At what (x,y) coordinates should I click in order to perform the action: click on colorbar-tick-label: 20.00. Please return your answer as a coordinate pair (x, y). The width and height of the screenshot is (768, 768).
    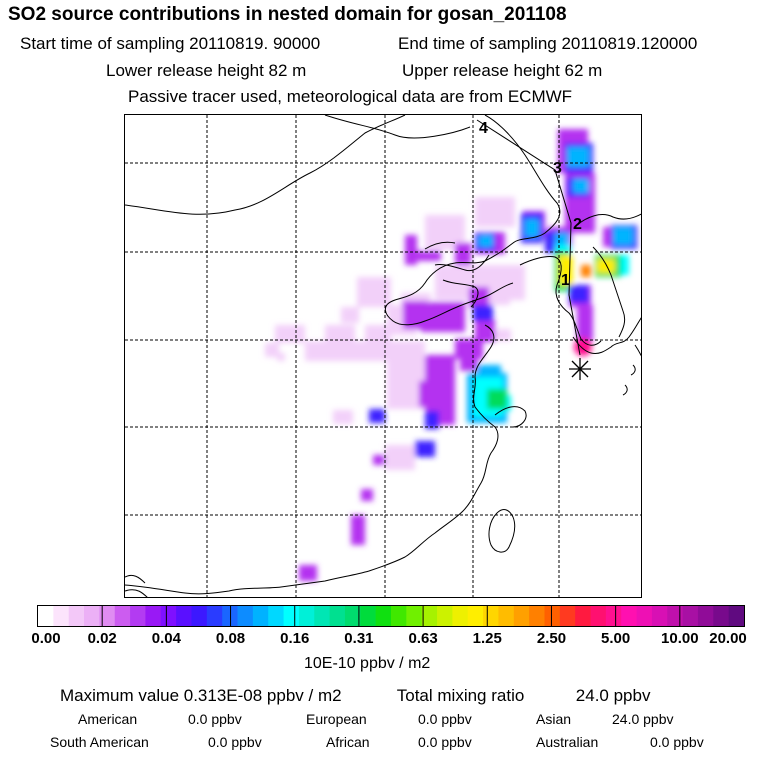
    Looking at the image, I should click on (728, 638).